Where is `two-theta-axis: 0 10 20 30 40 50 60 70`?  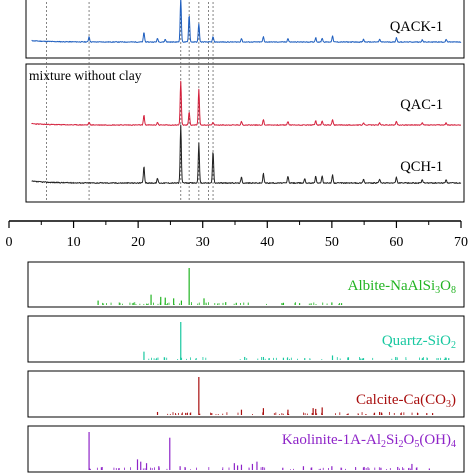 two-theta-axis: 0 10 20 30 40 50 60 70 is located at coordinates (237, 235).